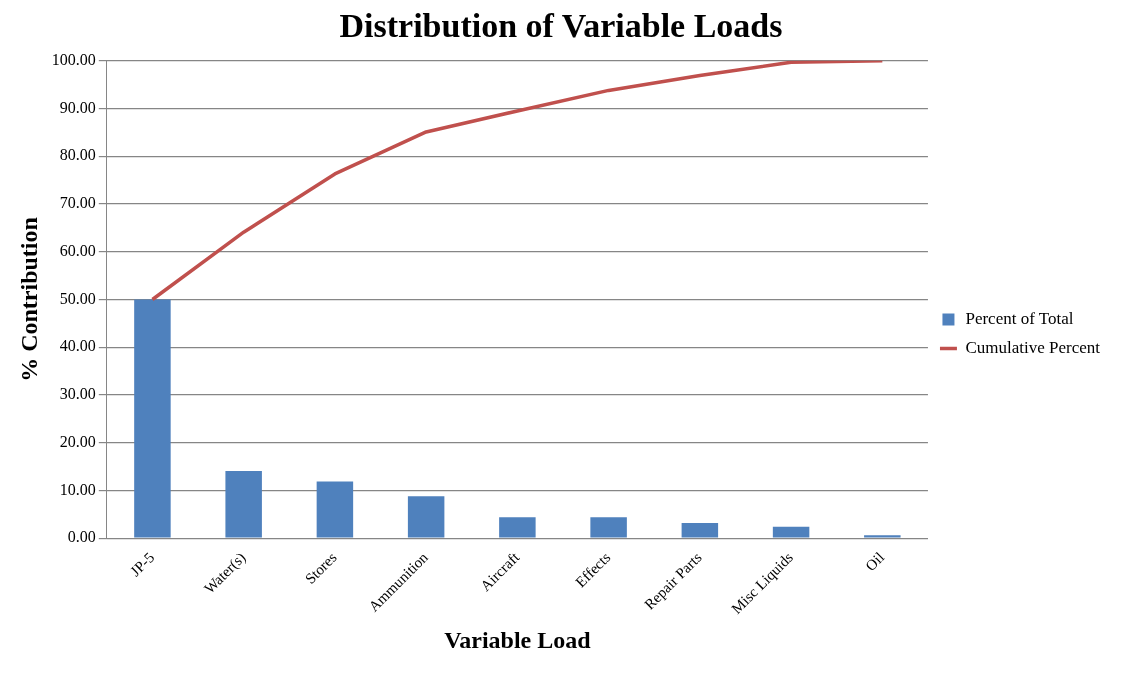 This screenshot has width=1122, height=680. What do you see at coordinates (875, 562) in the screenshot?
I see `x-tick-label: Oil` at bounding box center [875, 562].